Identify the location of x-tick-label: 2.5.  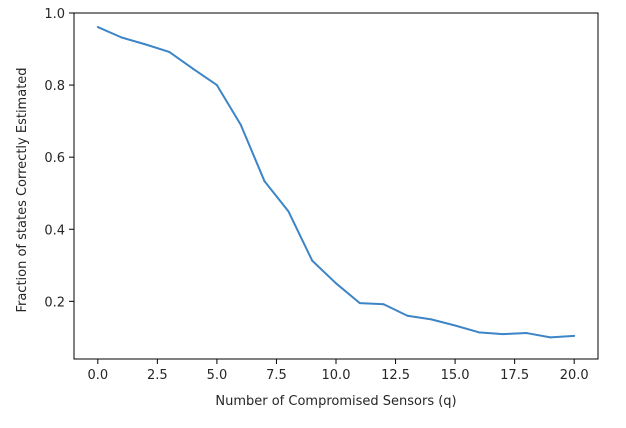
(157, 375).